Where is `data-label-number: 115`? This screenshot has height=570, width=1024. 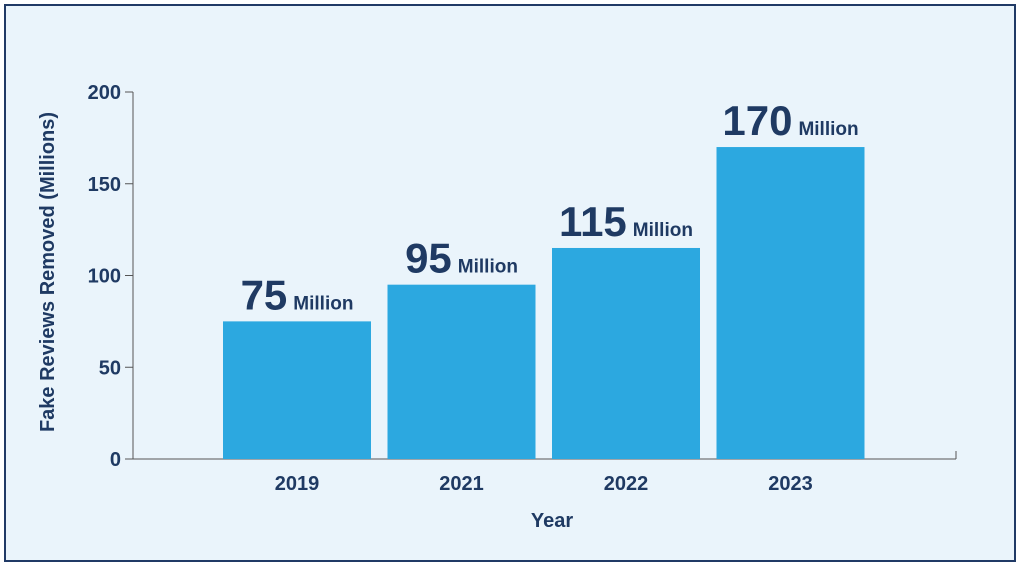 data-label-number: 115 is located at coordinates (593, 221).